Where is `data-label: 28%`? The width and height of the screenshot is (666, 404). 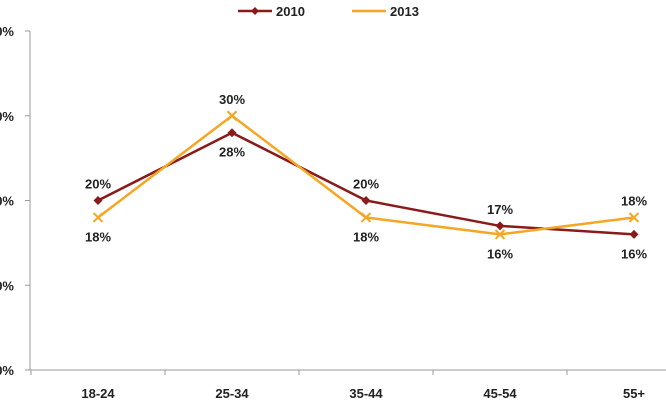 data-label: 28% is located at coordinates (232, 152).